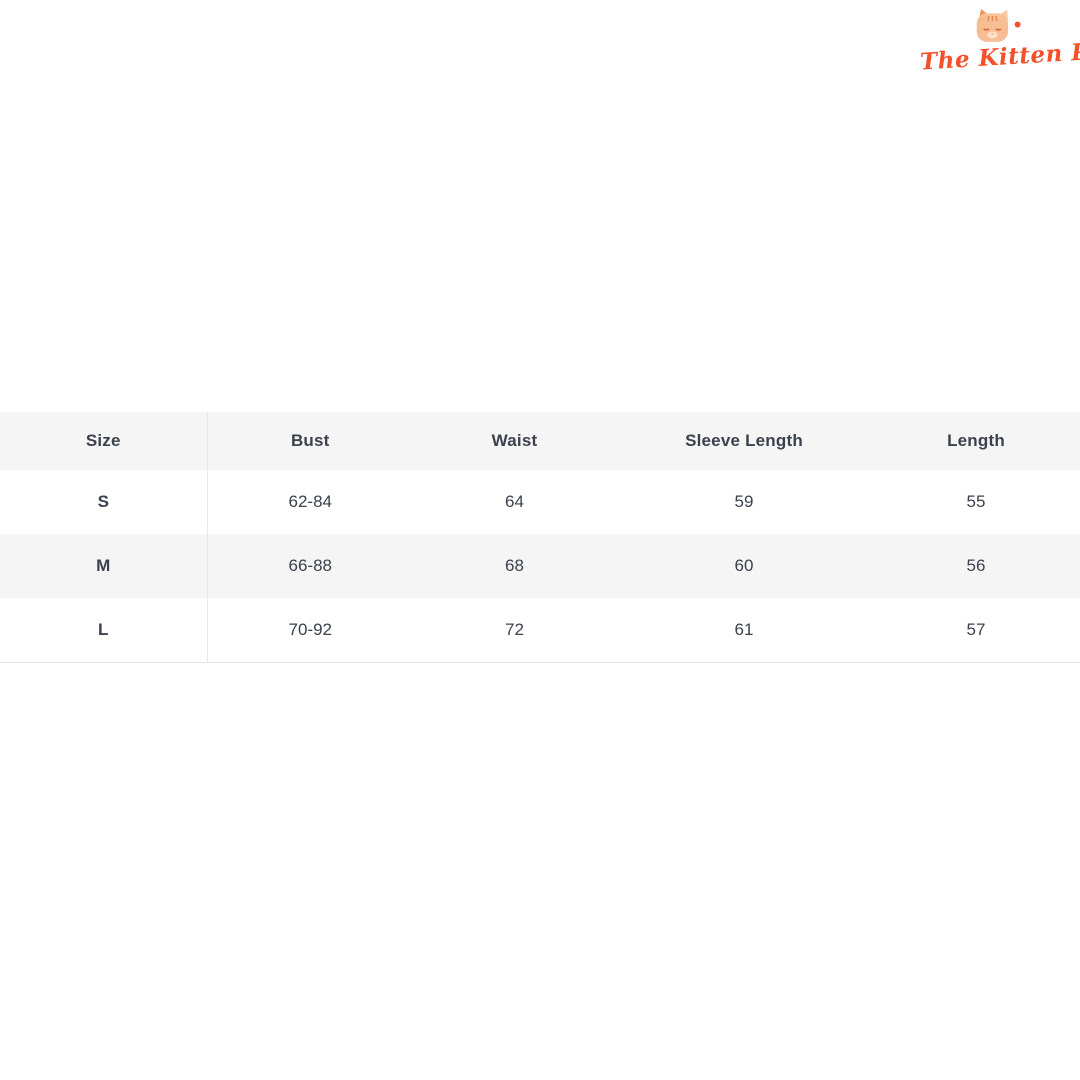 This screenshot has width=1080, height=1080. I want to click on cell-waist-l: 72, so click(514, 629).